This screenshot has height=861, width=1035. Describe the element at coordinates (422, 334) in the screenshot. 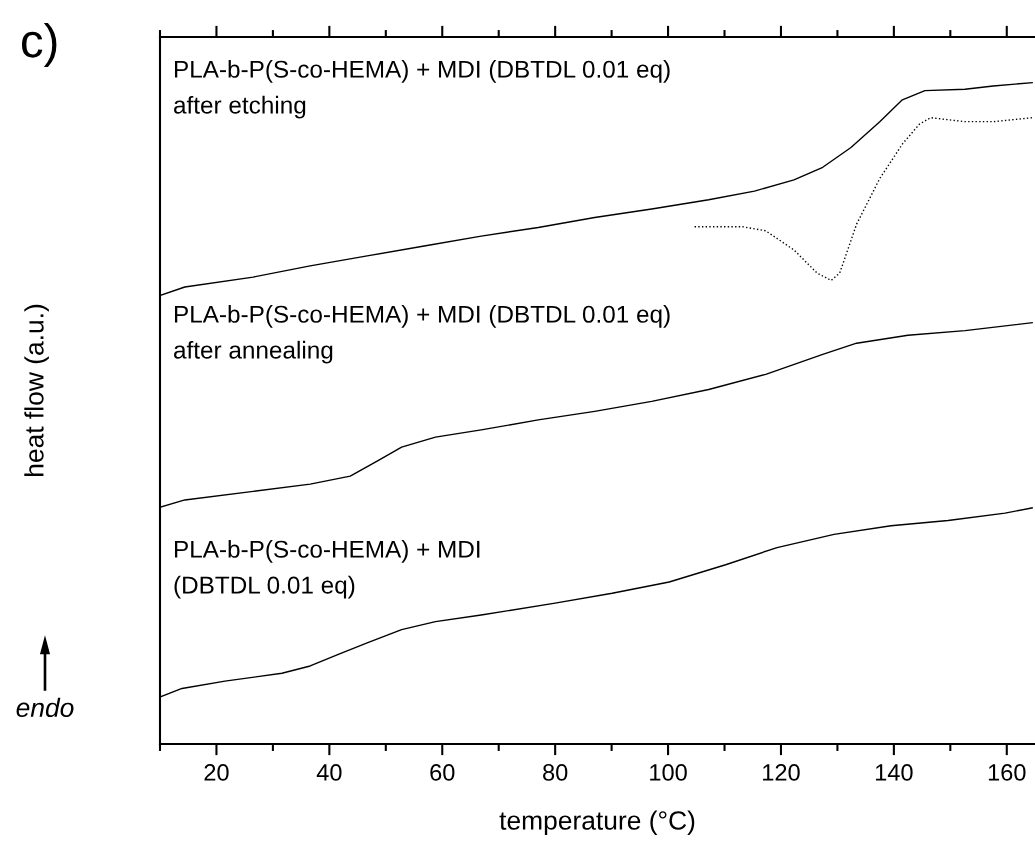

I see `annotation: PLA-b-P(S-co-HEMA) + MDI (DBTDL 0.01 eq) after annealing` at that location.